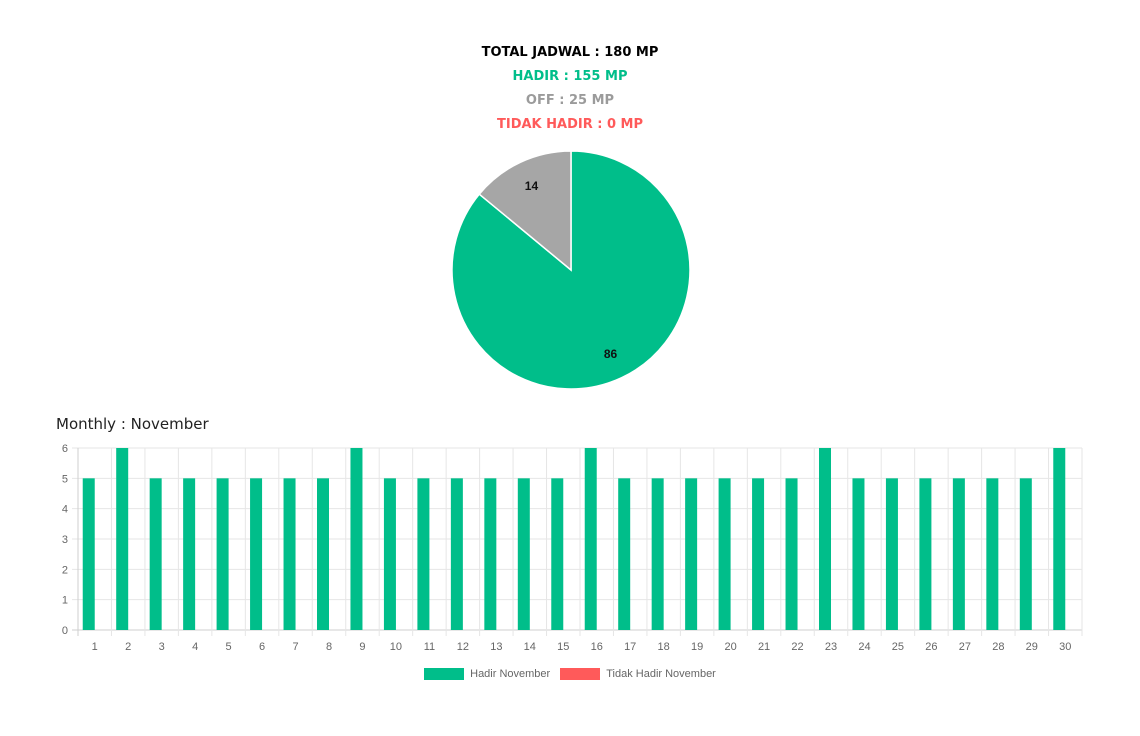 The height and width of the screenshot is (736, 1140). Describe the element at coordinates (630, 647) in the screenshot. I see `x-tick-label: 17` at that location.